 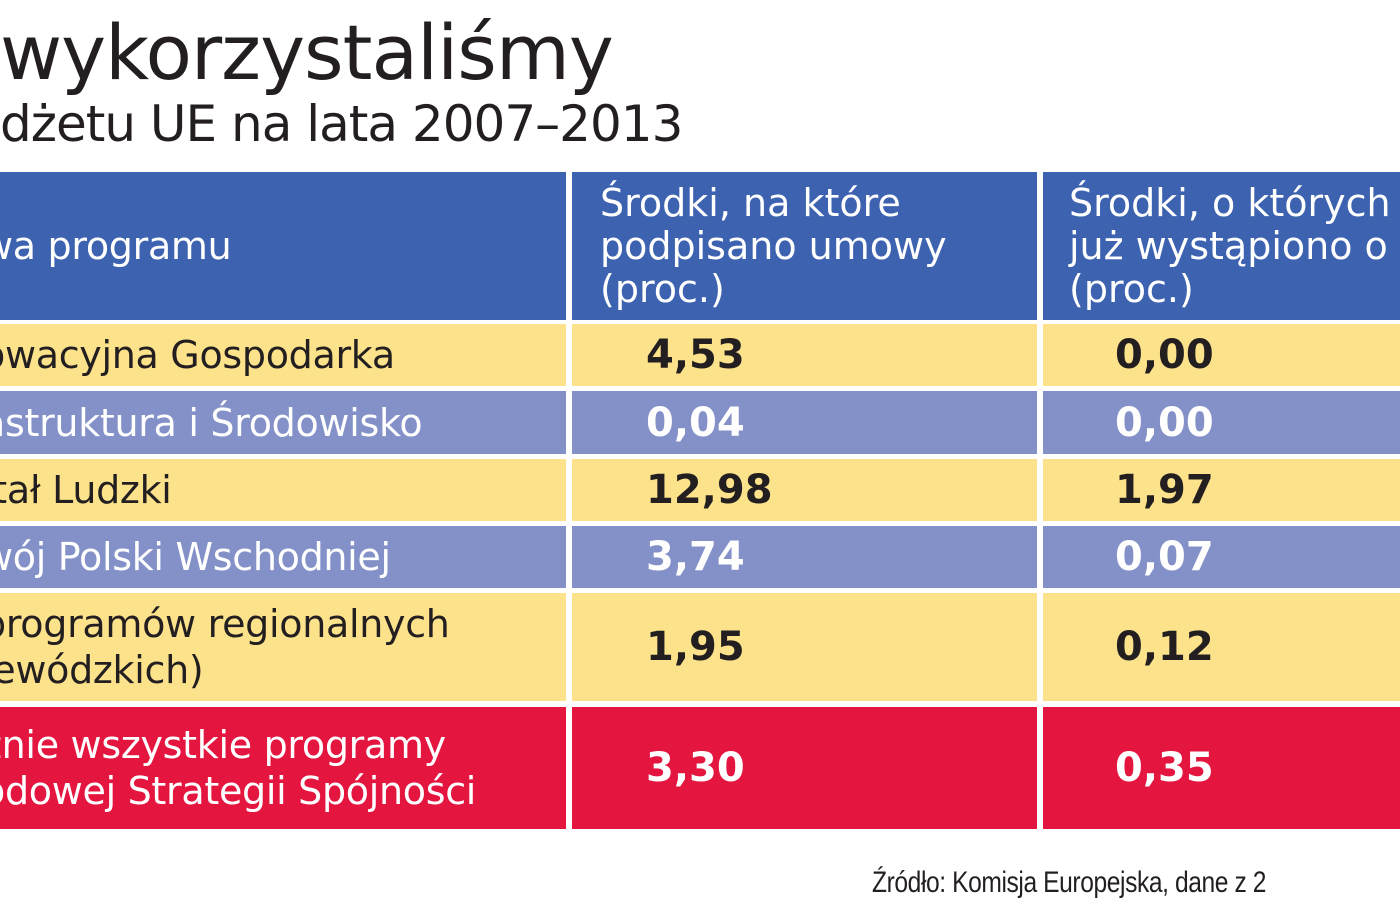 I want to click on requested-value: 0,35, so click(x=1164, y=768).